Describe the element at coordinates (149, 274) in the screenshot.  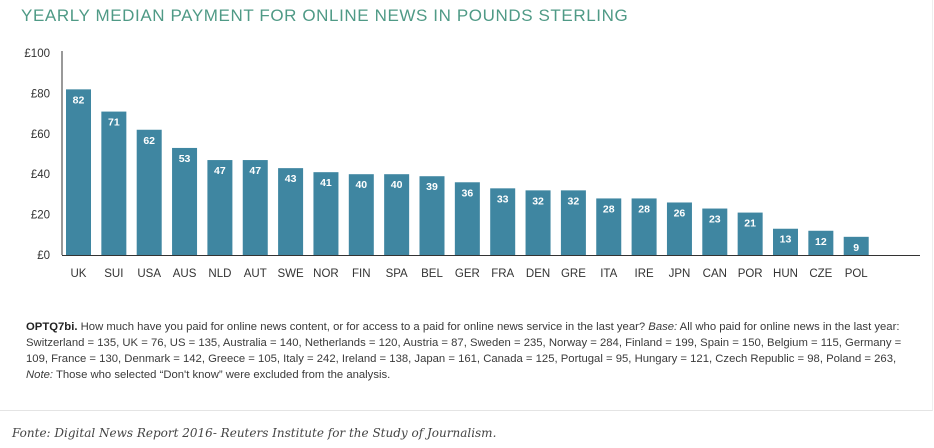
I see `x-tick-label: USA` at that location.